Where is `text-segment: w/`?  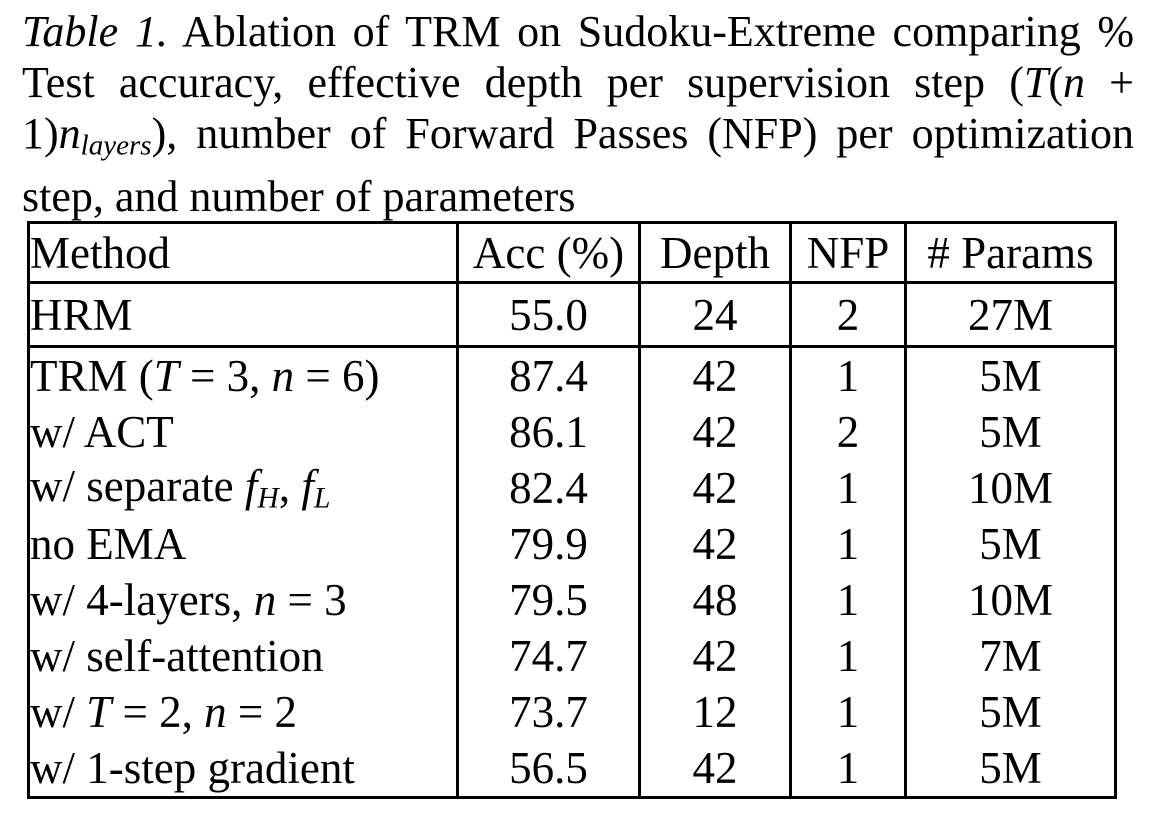 text-segment: w/ is located at coordinates (58, 712).